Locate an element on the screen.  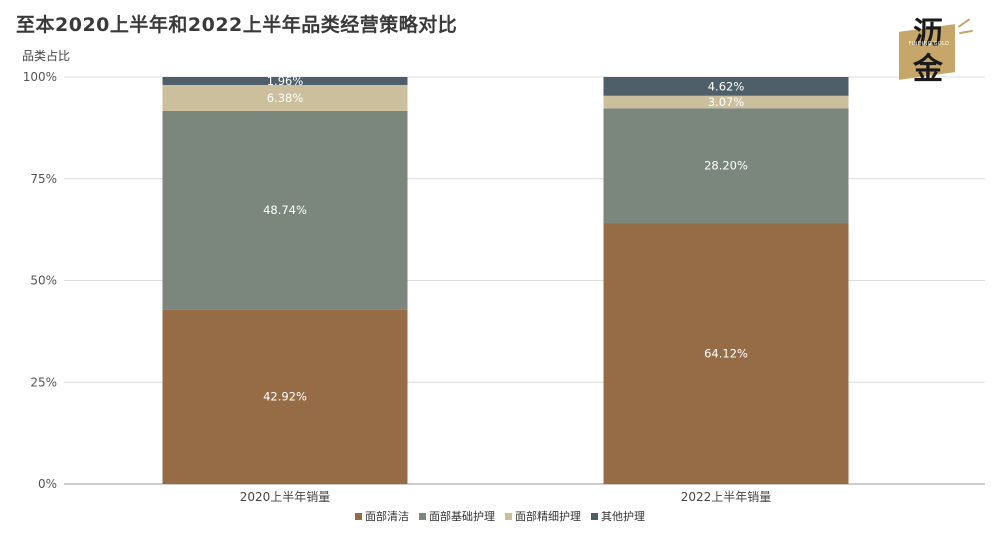
data-label: 1.96% is located at coordinates (285, 81).